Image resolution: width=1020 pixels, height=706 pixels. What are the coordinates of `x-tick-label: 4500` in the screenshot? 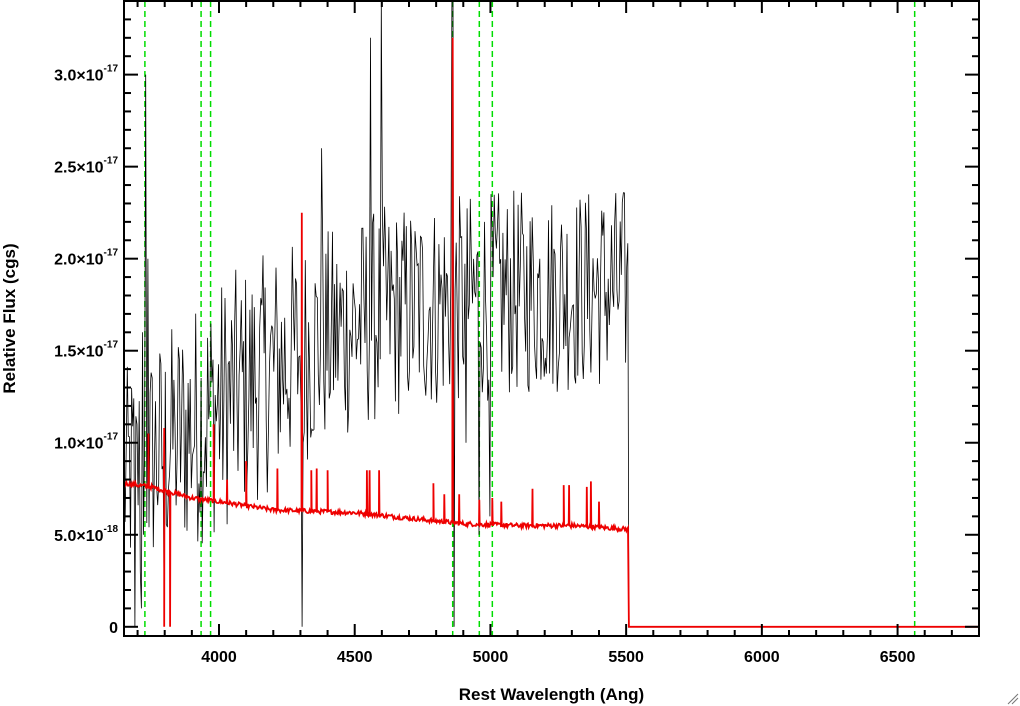 It's located at (355, 657).